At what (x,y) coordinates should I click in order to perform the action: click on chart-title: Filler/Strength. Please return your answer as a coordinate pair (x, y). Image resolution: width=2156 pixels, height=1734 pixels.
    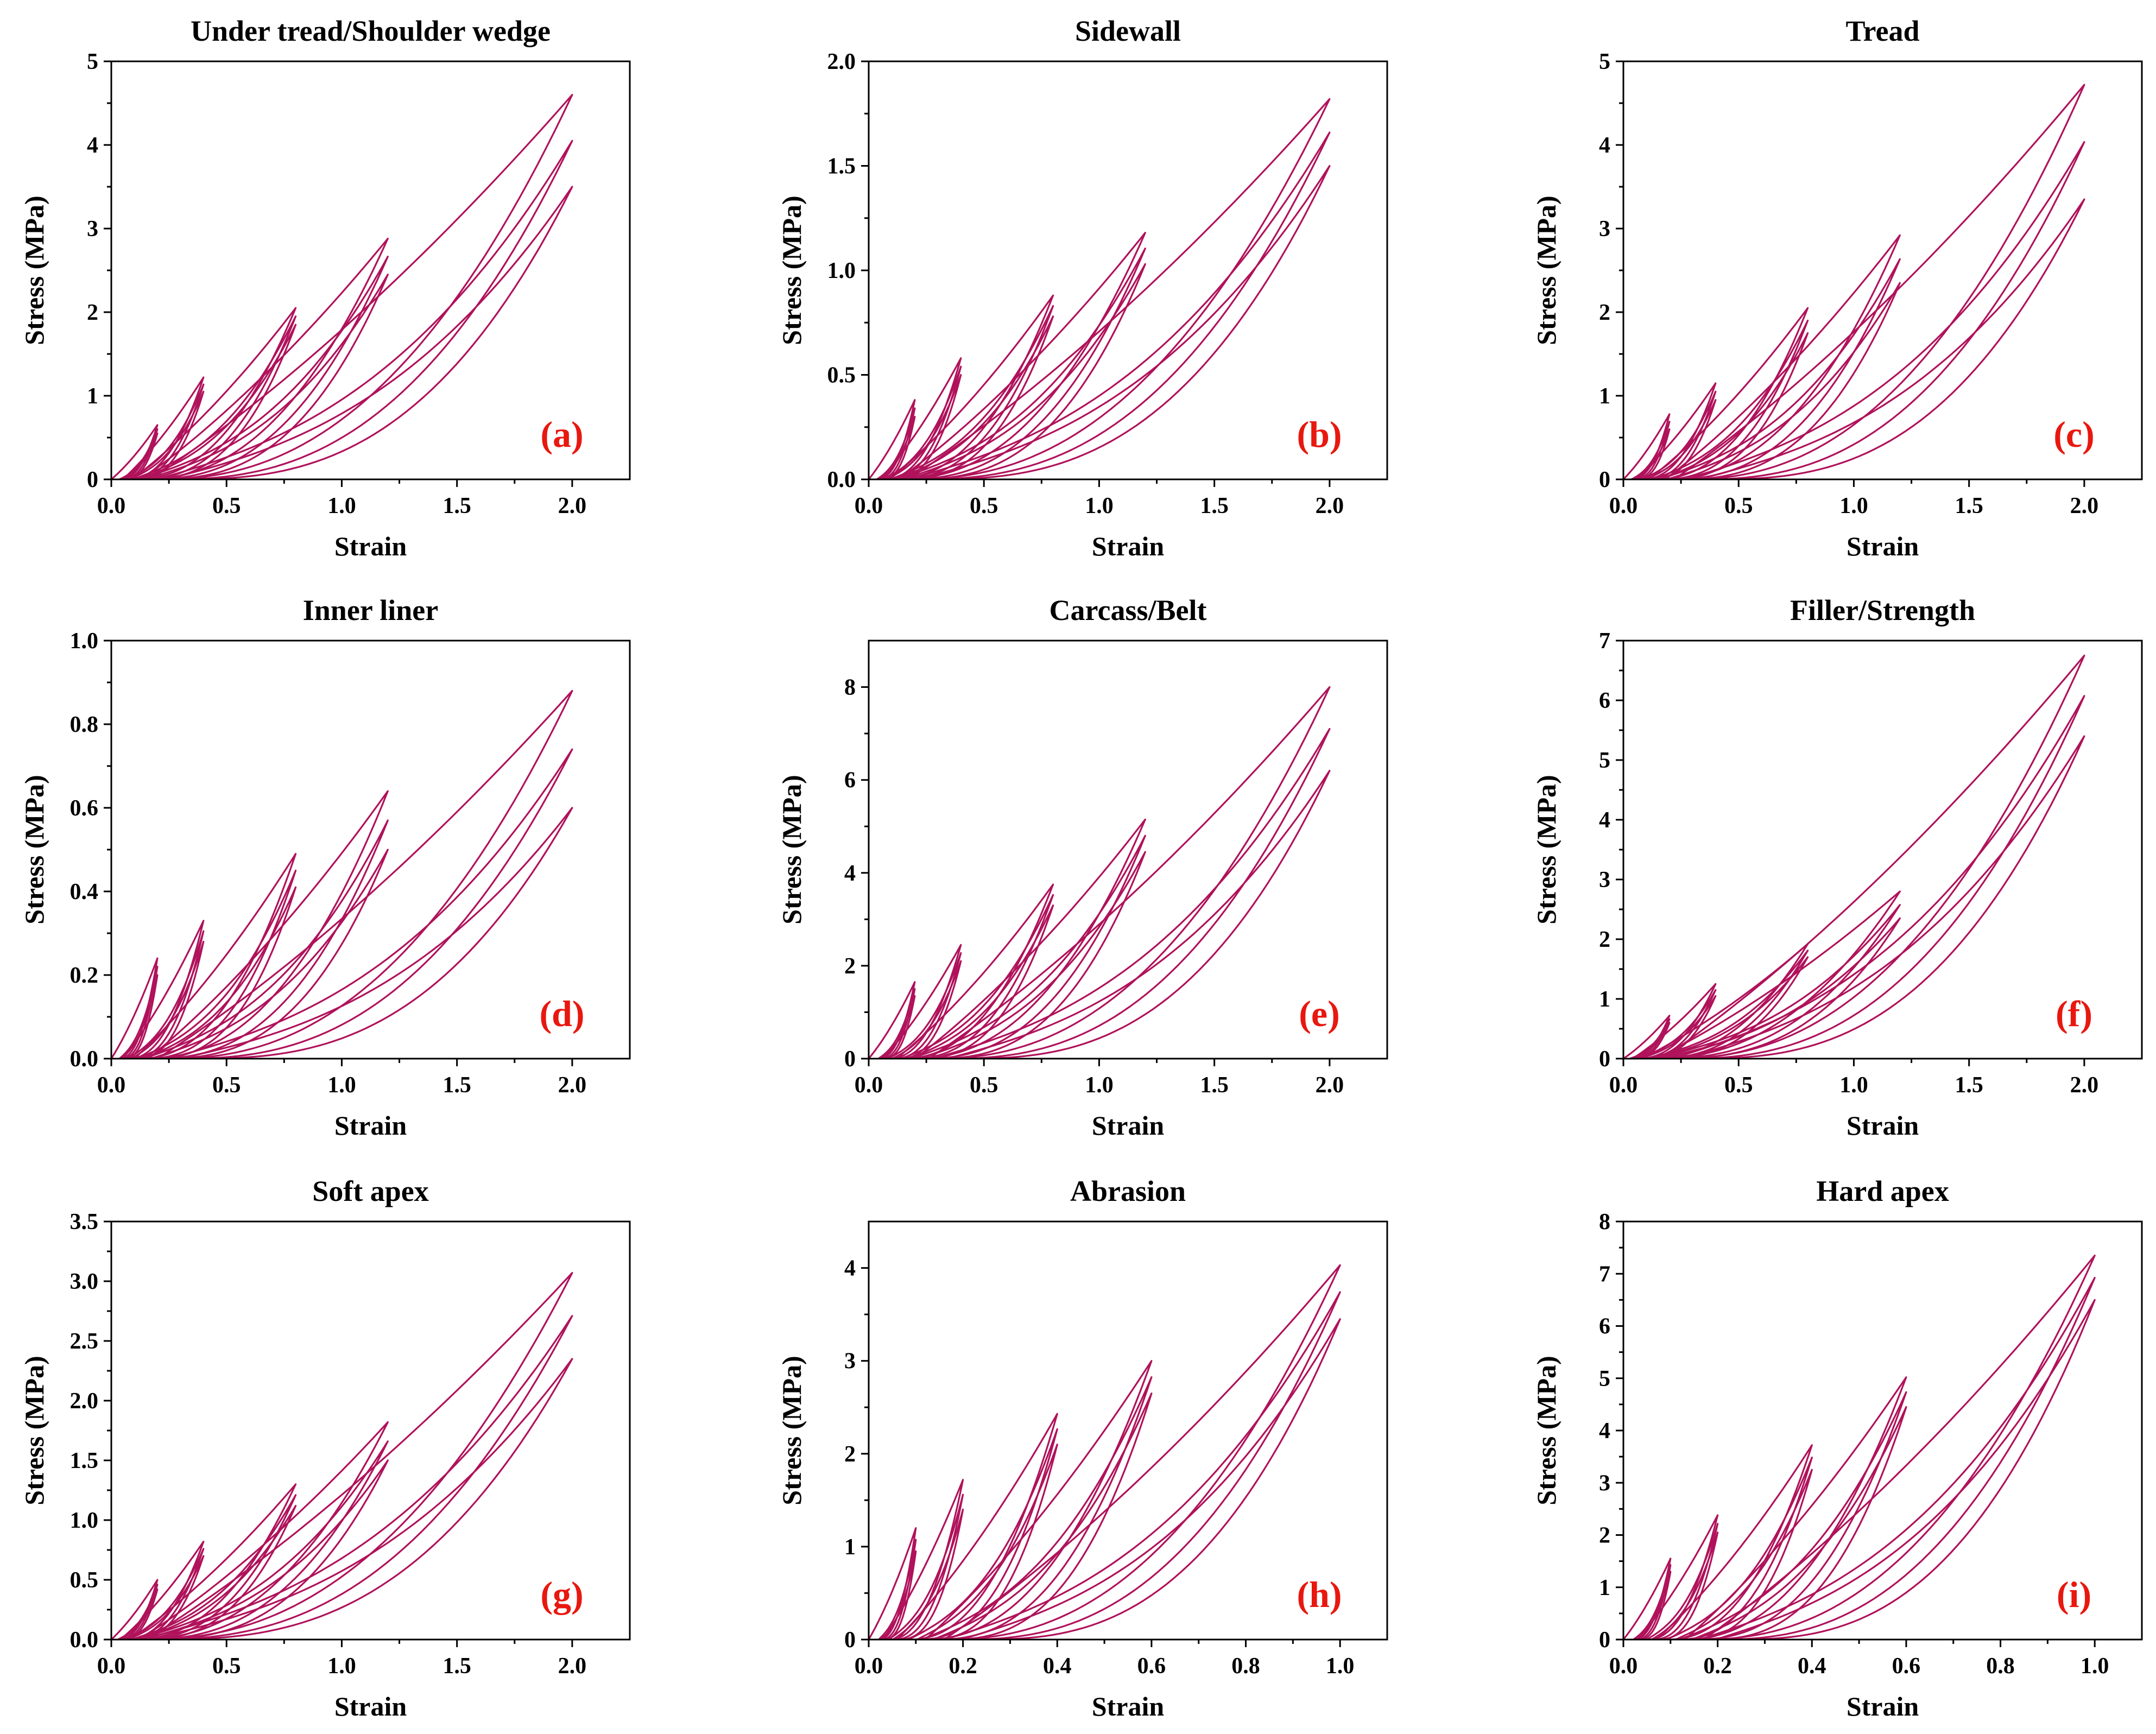
    Looking at the image, I should click on (1883, 610).